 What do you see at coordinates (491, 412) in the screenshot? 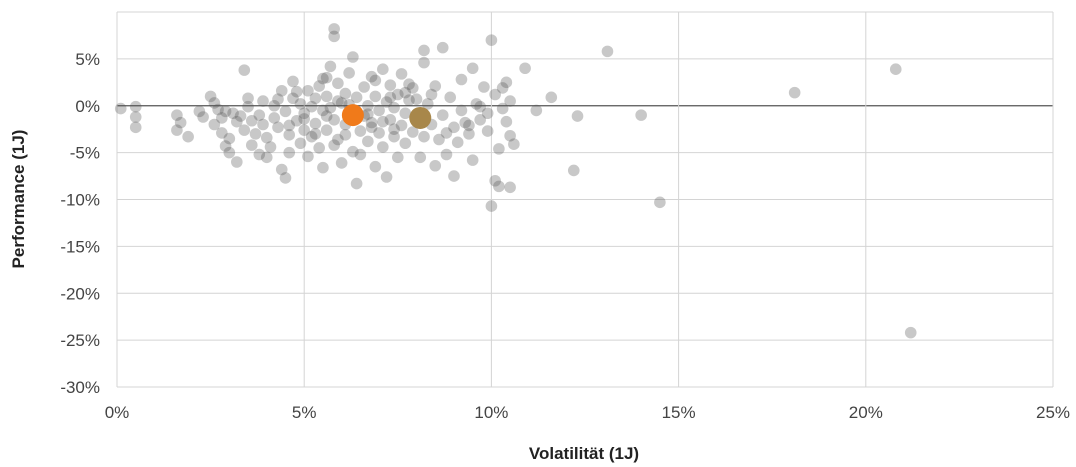
I see `x-tick-label: 10%` at bounding box center [491, 412].